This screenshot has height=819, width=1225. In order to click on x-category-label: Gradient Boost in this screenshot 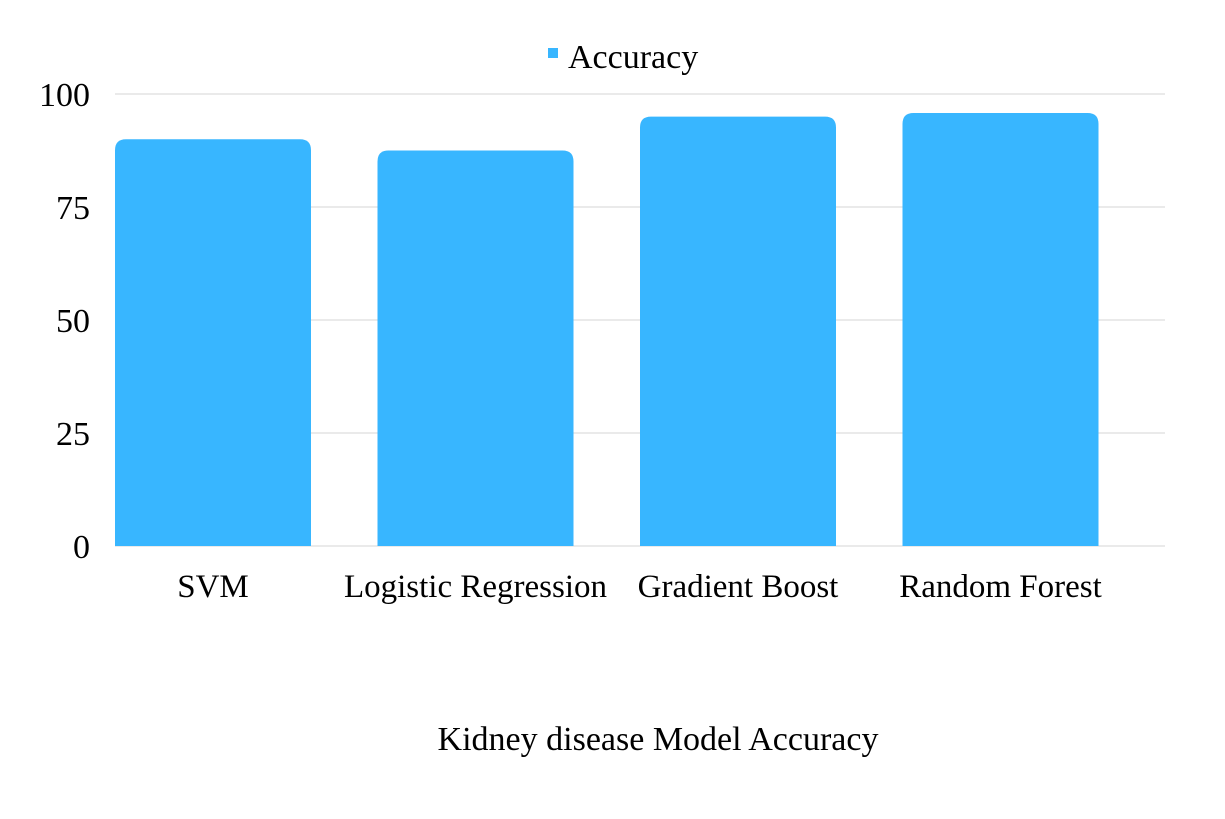, I will do `click(738, 587)`.